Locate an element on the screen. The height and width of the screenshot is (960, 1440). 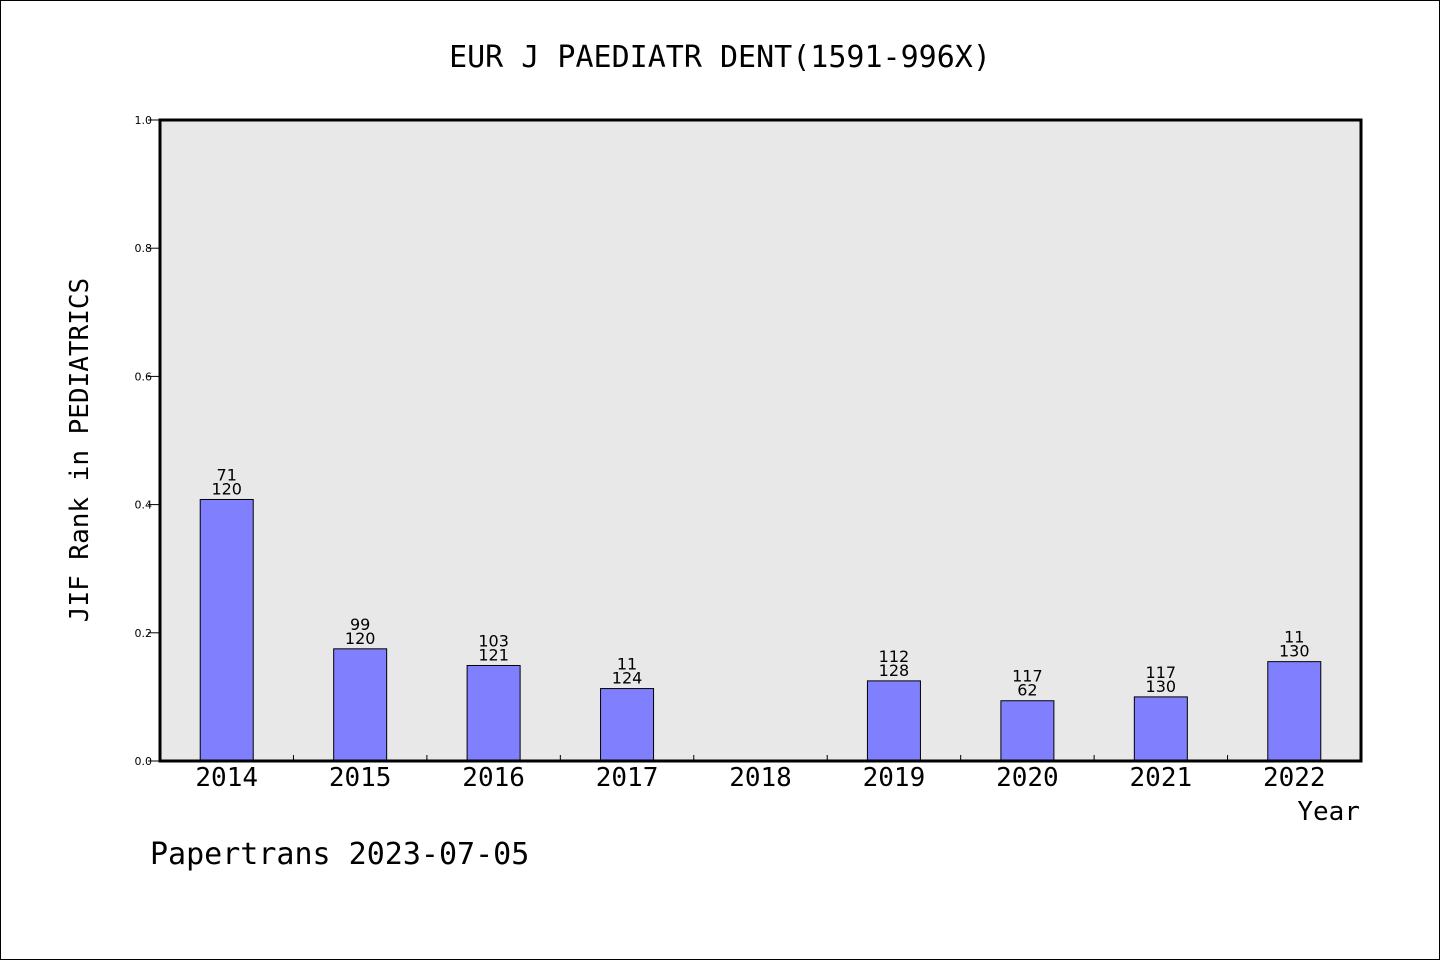
x-axis-ticks: 2014 2015 2016 2017 2018 2019 2020 2021 2022 is located at coordinates (760, 774).